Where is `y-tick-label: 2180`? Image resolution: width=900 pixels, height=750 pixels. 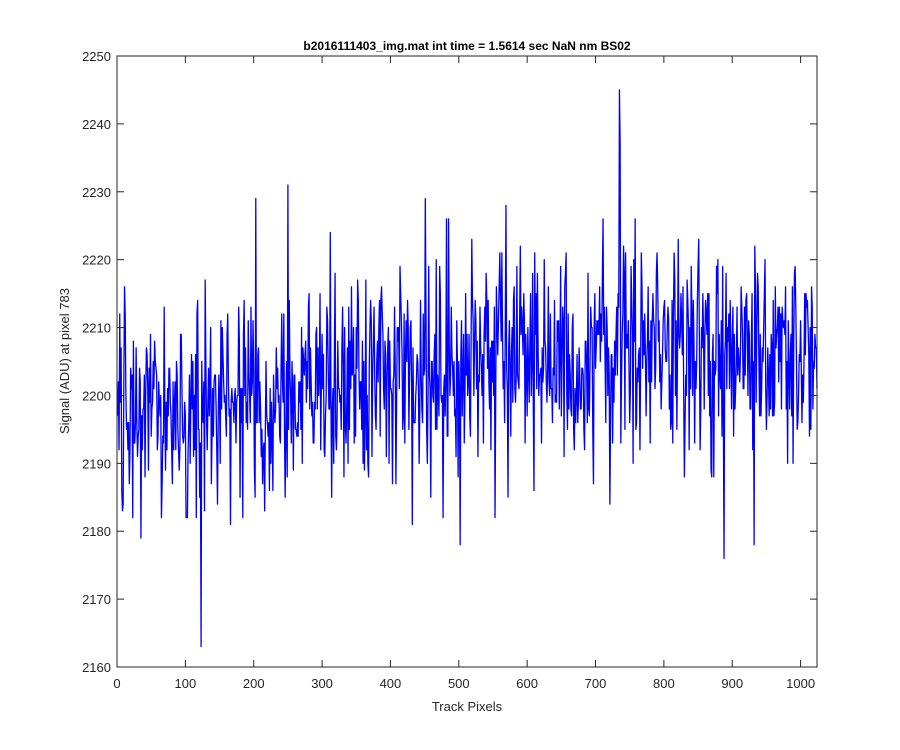
y-tick-label: 2180 is located at coordinates (96, 531).